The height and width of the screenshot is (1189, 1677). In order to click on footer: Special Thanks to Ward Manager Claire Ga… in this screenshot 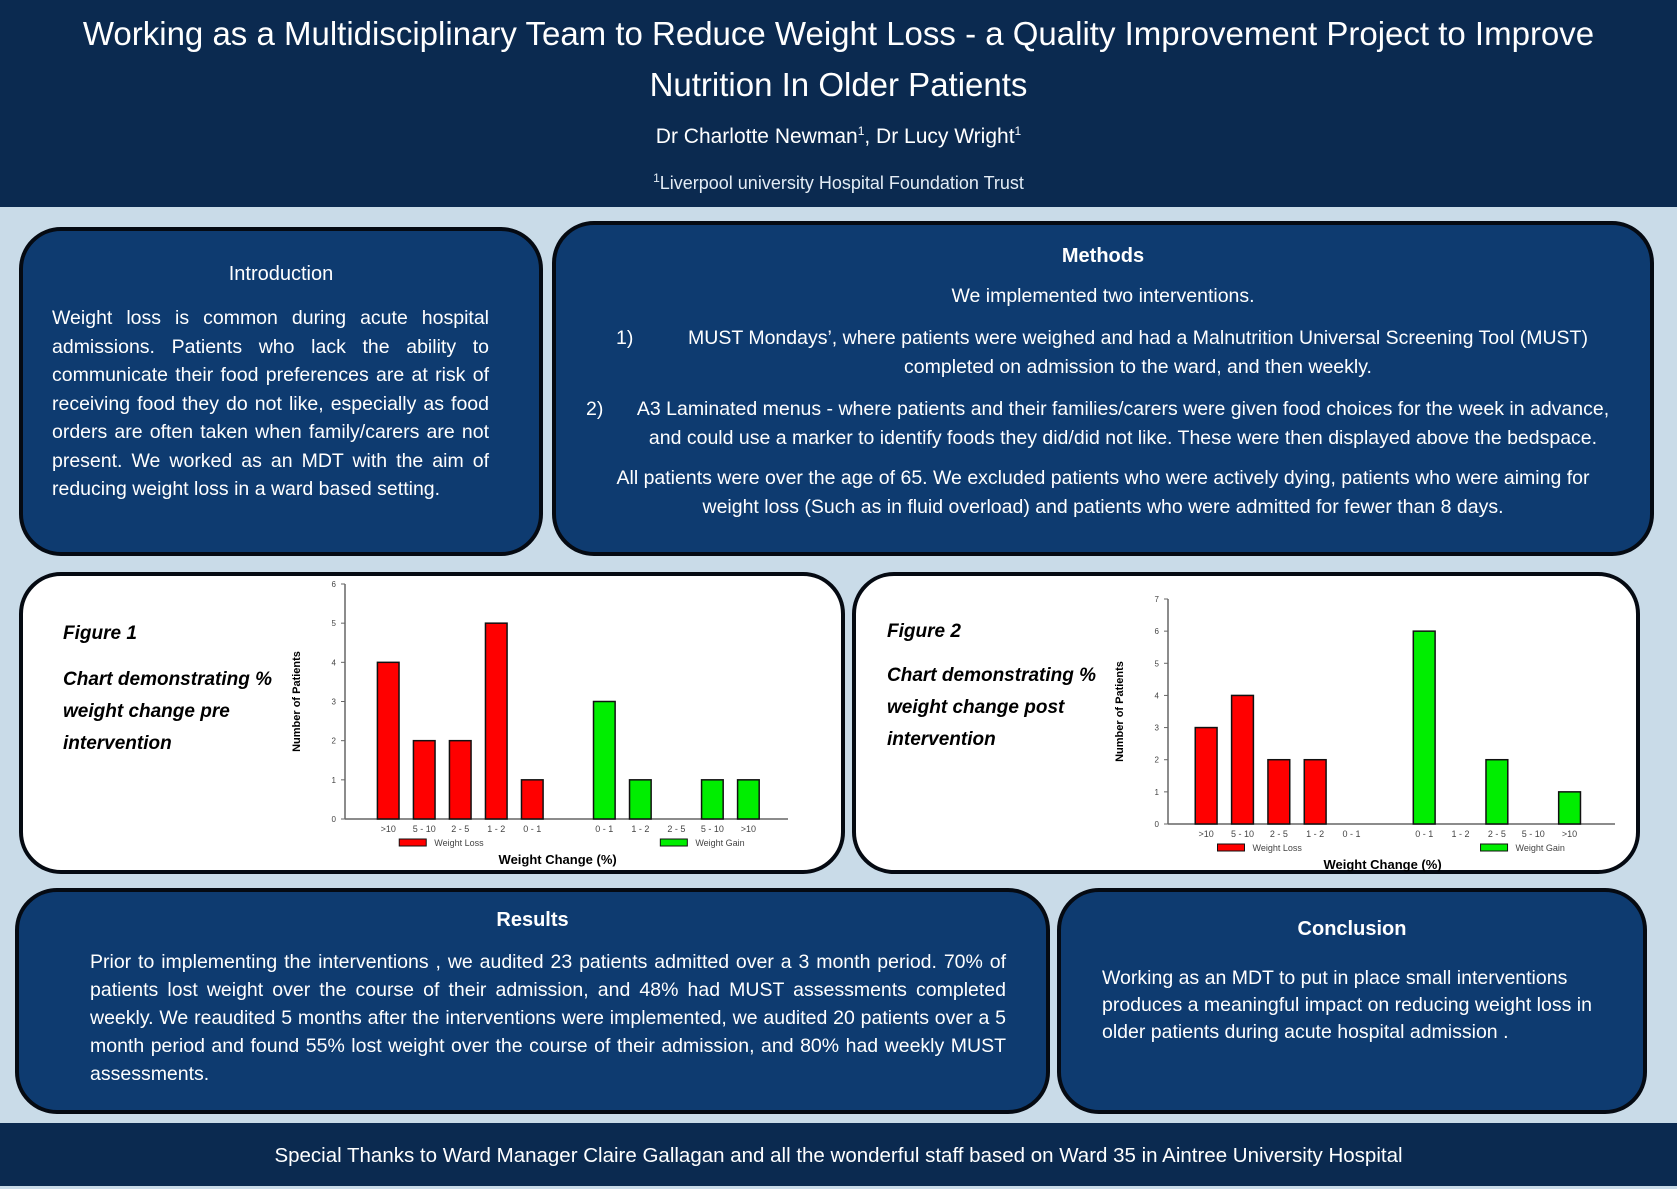, I will do `click(838, 1154)`.